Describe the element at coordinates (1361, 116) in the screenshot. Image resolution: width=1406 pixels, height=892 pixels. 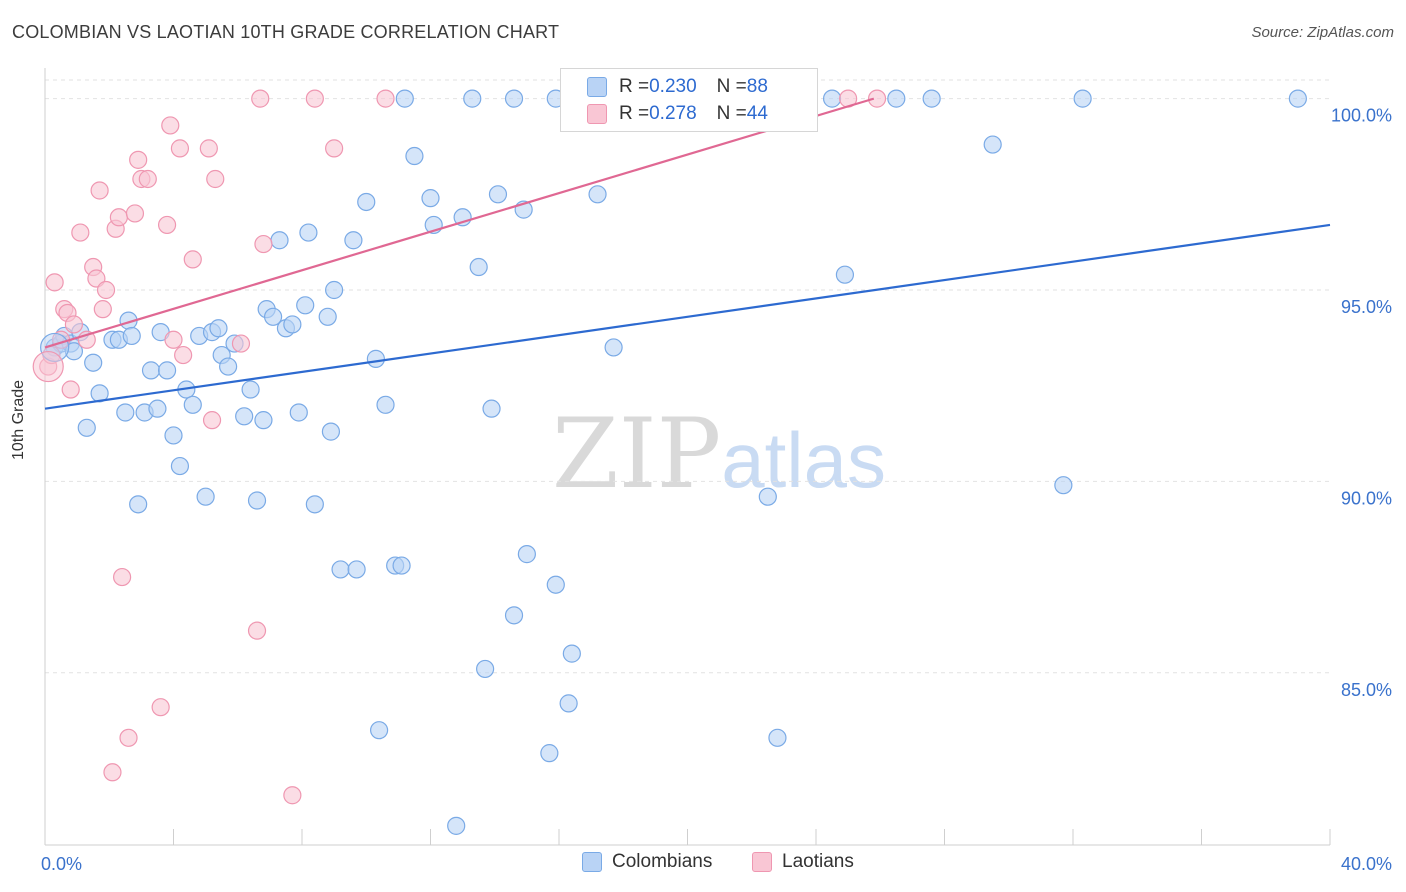
I see `y-tick-label: 100.0%` at that location.